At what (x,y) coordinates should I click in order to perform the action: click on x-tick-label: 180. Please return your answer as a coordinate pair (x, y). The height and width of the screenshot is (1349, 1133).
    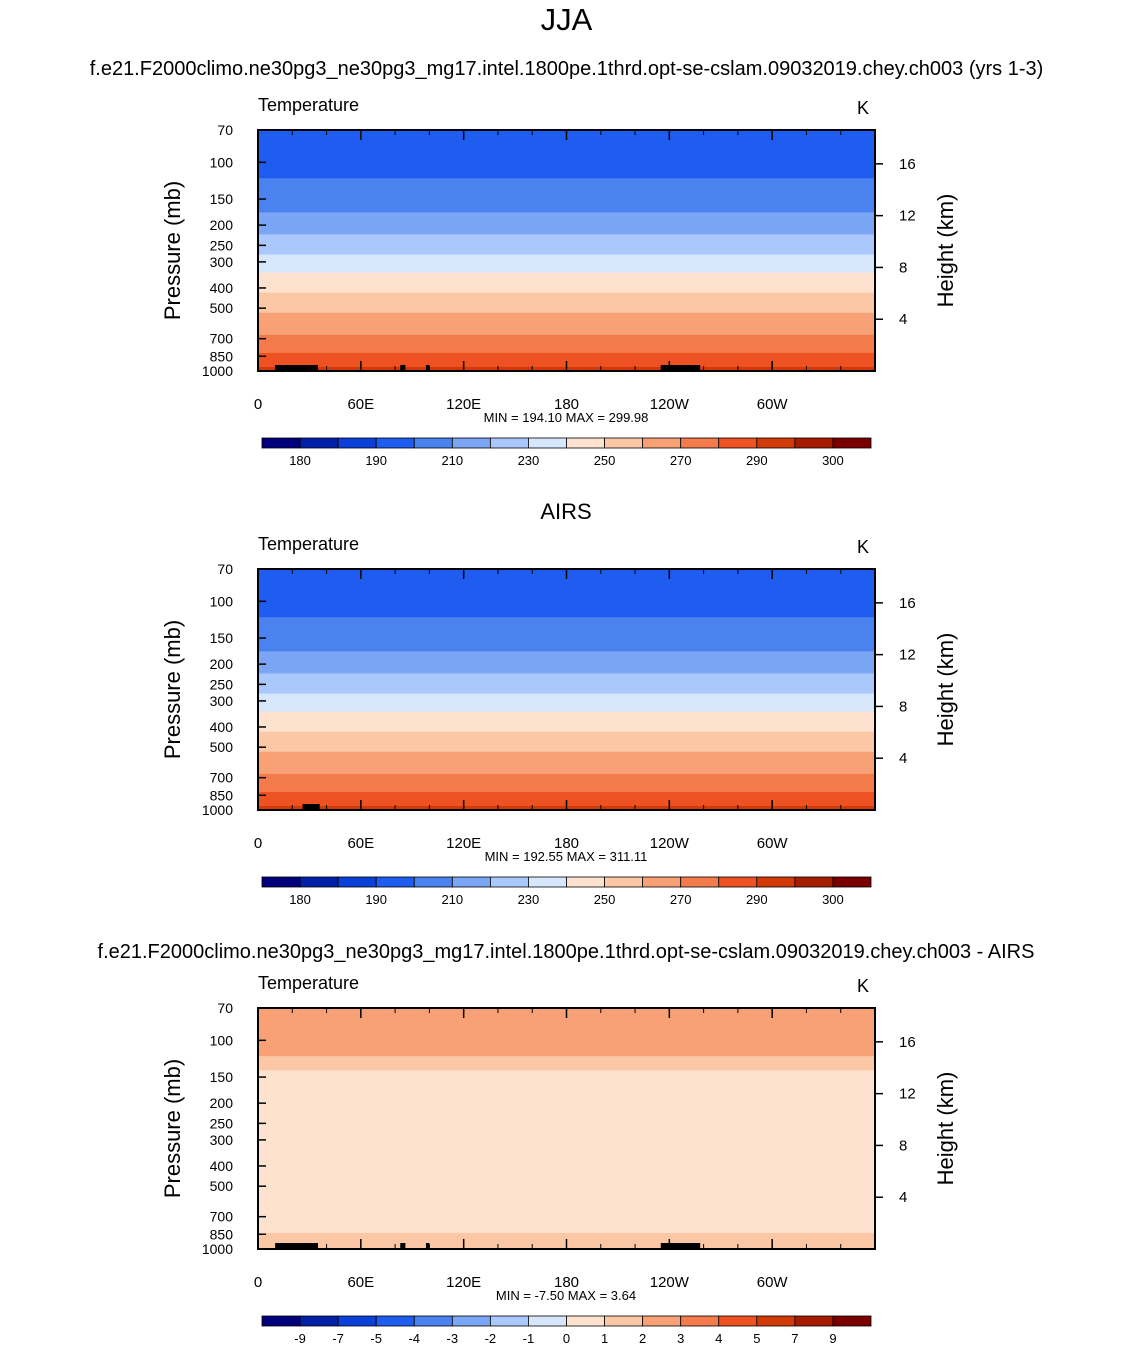
    Looking at the image, I should click on (566, 1282).